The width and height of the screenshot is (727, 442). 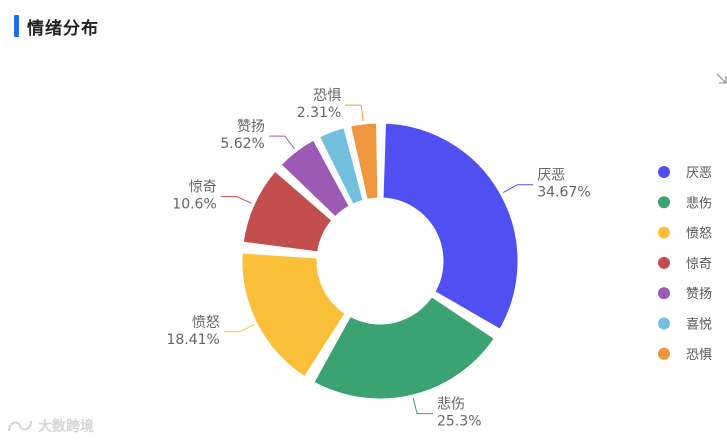 What do you see at coordinates (699, 355) in the screenshot?
I see `legend-label: 恐惧` at bounding box center [699, 355].